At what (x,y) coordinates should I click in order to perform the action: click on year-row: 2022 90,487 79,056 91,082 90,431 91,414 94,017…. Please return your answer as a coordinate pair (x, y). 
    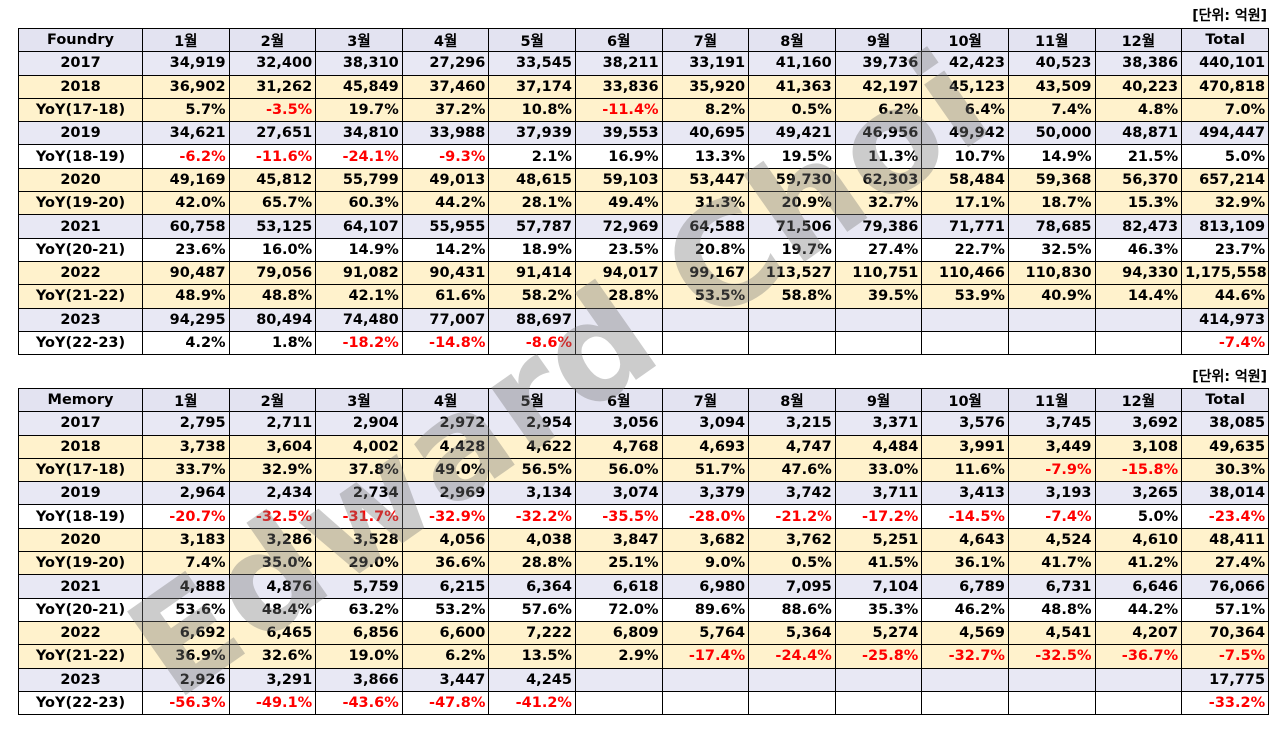
    Looking at the image, I should click on (644, 273).